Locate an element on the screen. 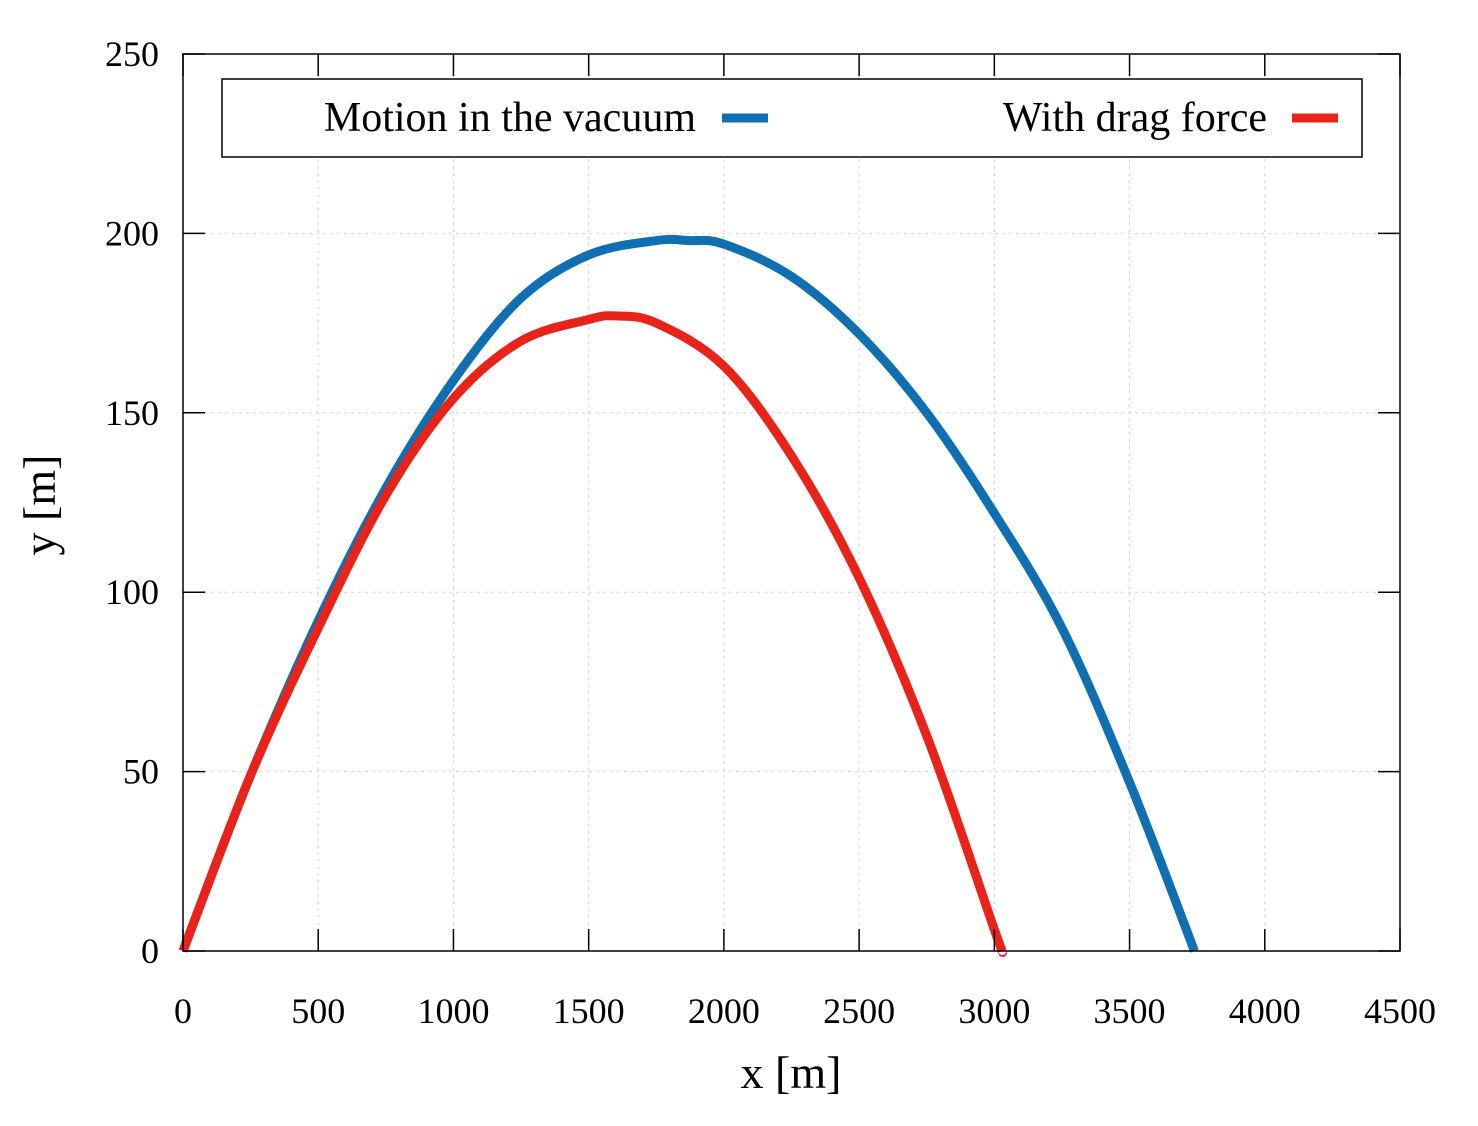  legend: Motion in the vacuum With drag force is located at coordinates (792, 118).